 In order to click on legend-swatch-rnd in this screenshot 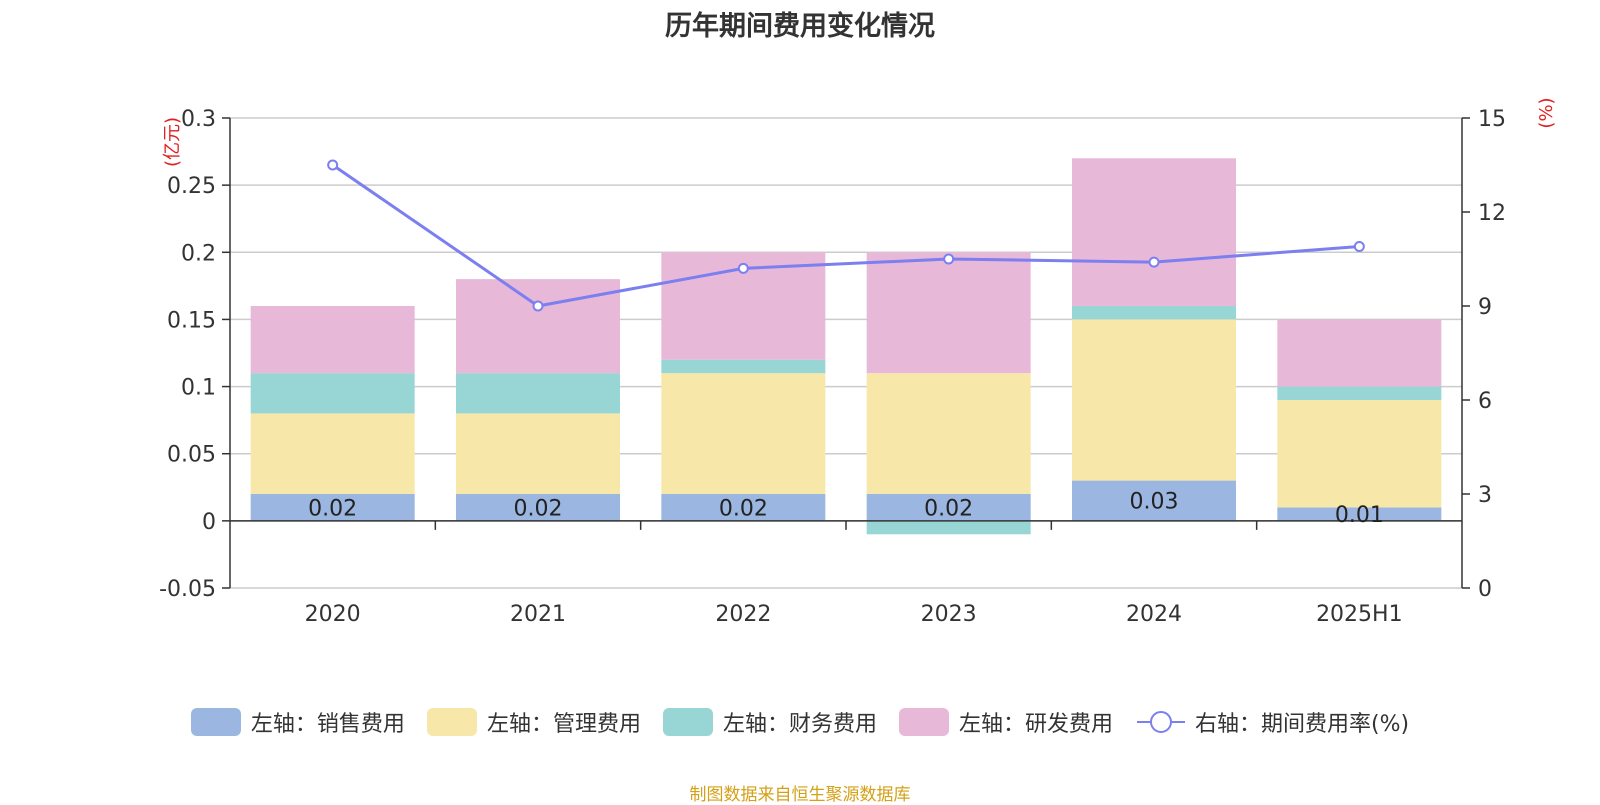, I will do `click(923, 722)`.